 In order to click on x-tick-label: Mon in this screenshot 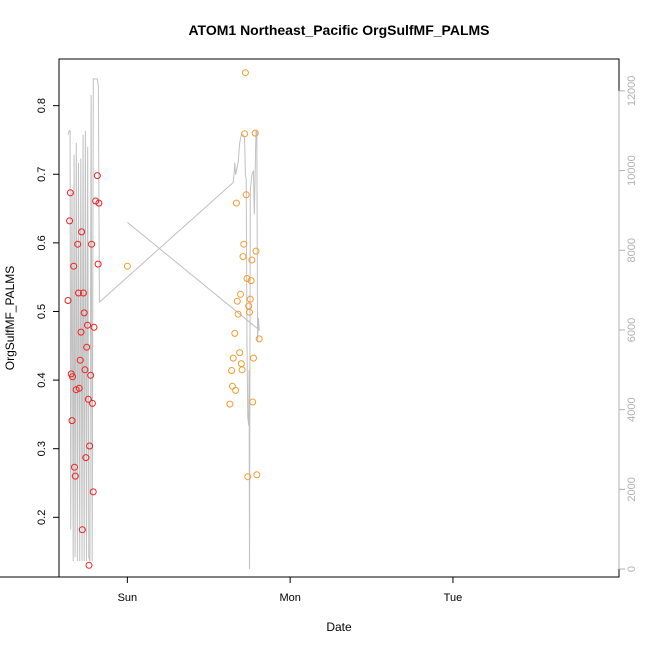, I will do `click(289, 598)`.